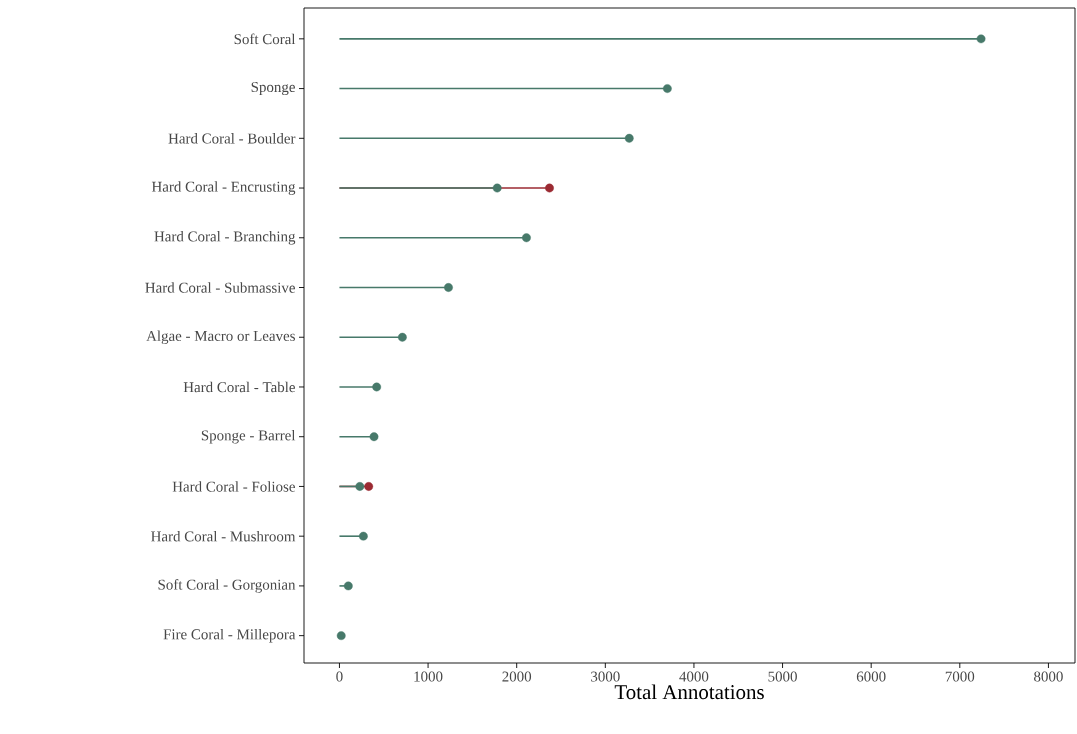  I want to click on y-tick-label: Hard Coral - Boulder, so click(232, 138).